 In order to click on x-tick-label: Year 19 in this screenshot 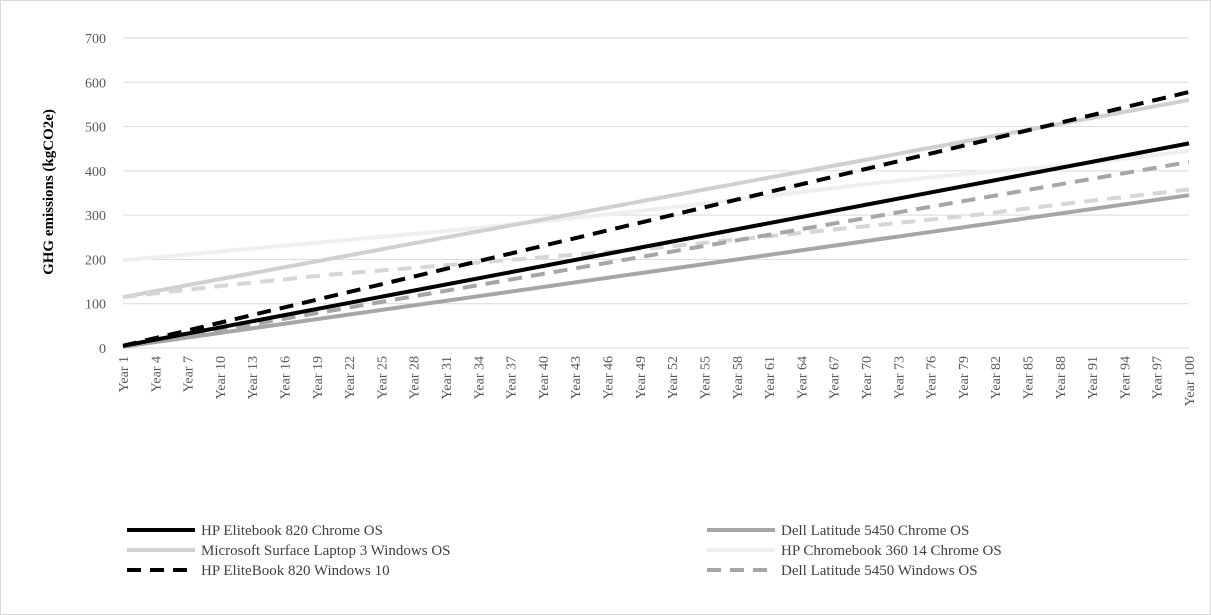, I will do `click(318, 377)`.